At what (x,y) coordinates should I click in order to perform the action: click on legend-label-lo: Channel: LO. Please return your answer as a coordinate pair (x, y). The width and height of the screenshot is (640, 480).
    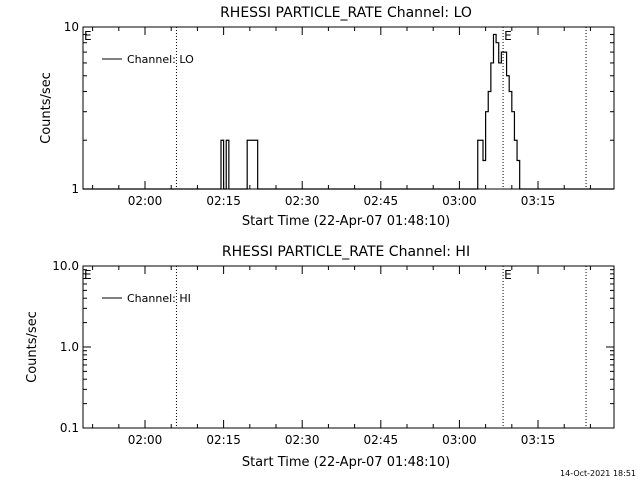
    Looking at the image, I should click on (160, 59).